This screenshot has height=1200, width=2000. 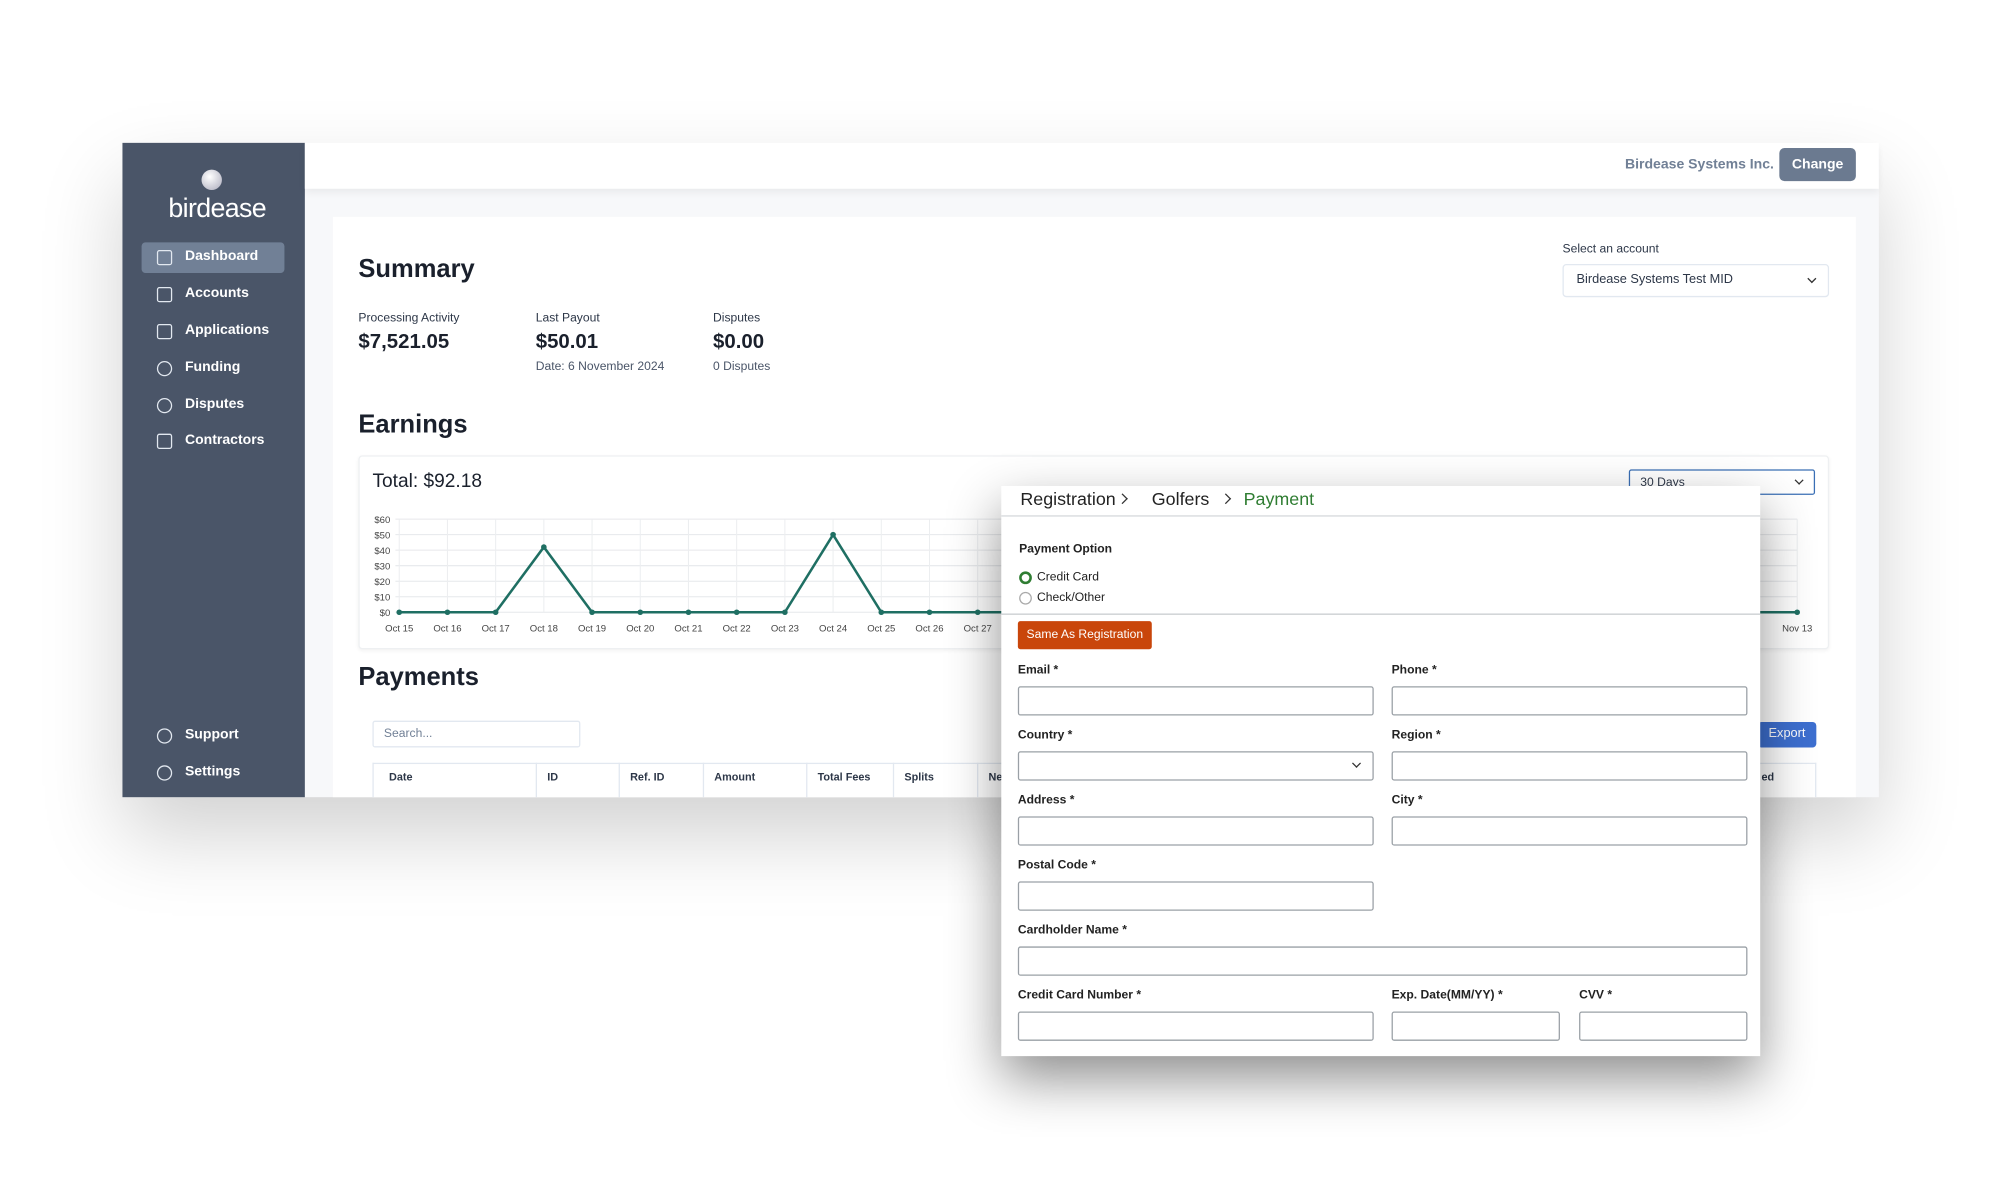 What do you see at coordinates (401, 777) in the screenshot?
I see `column-header: Date` at bounding box center [401, 777].